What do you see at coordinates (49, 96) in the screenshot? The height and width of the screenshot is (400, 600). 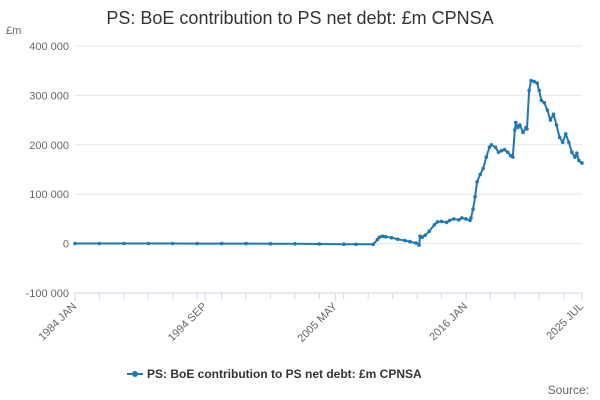 I see `y-tick-label: 300 000` at bounding box center [49, 96].